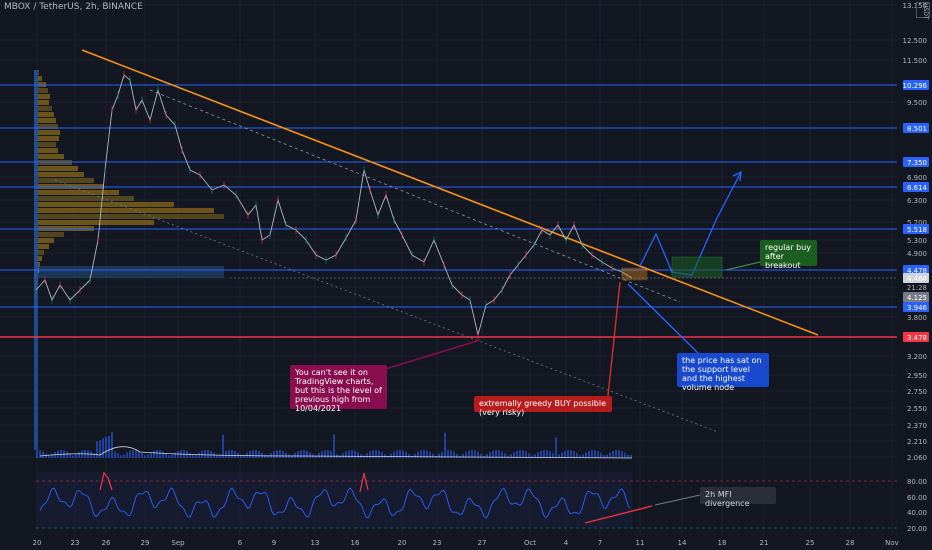 The width and height of the screenshot is (932, 550). I want to click on price-tick-label: 3.478, so click(917, 338).